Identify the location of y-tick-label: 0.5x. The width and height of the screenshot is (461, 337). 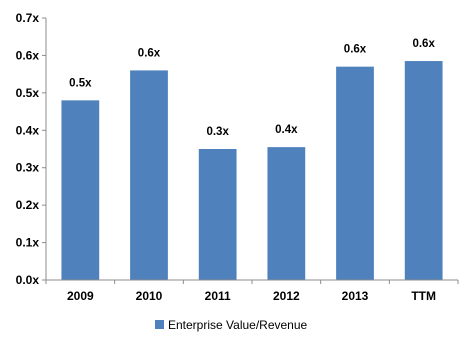
(28, 93).